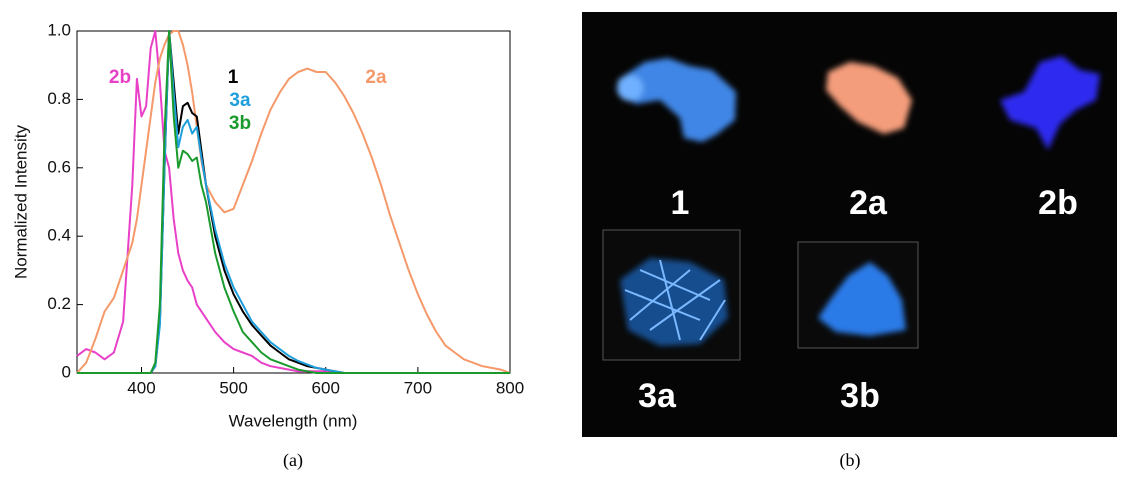  I want to click on series-annotation: 2b, so click(120, 77).